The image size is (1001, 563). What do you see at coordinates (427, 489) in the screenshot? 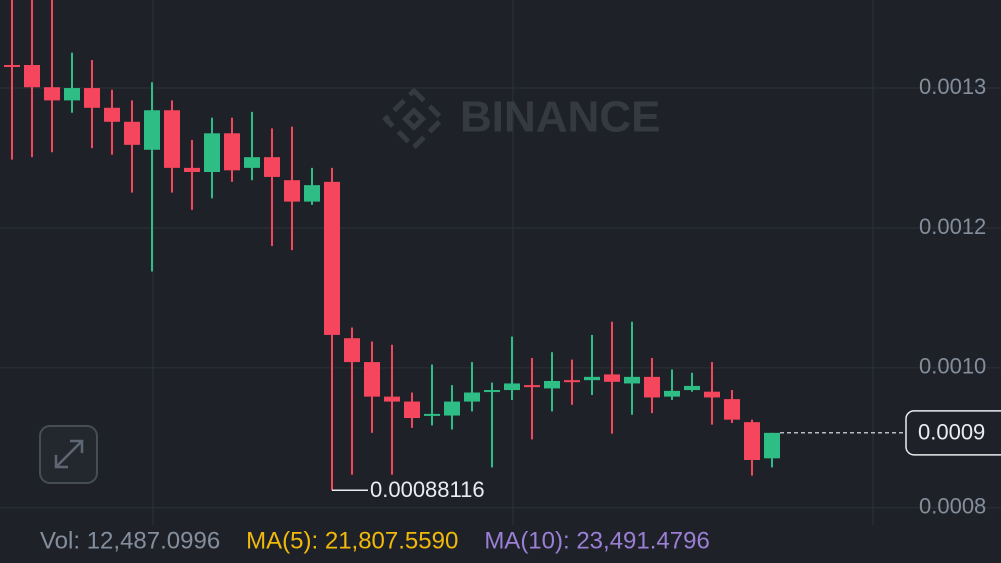
I see `low-marker-label: 0.00088116` at bounding box center [427, 489].